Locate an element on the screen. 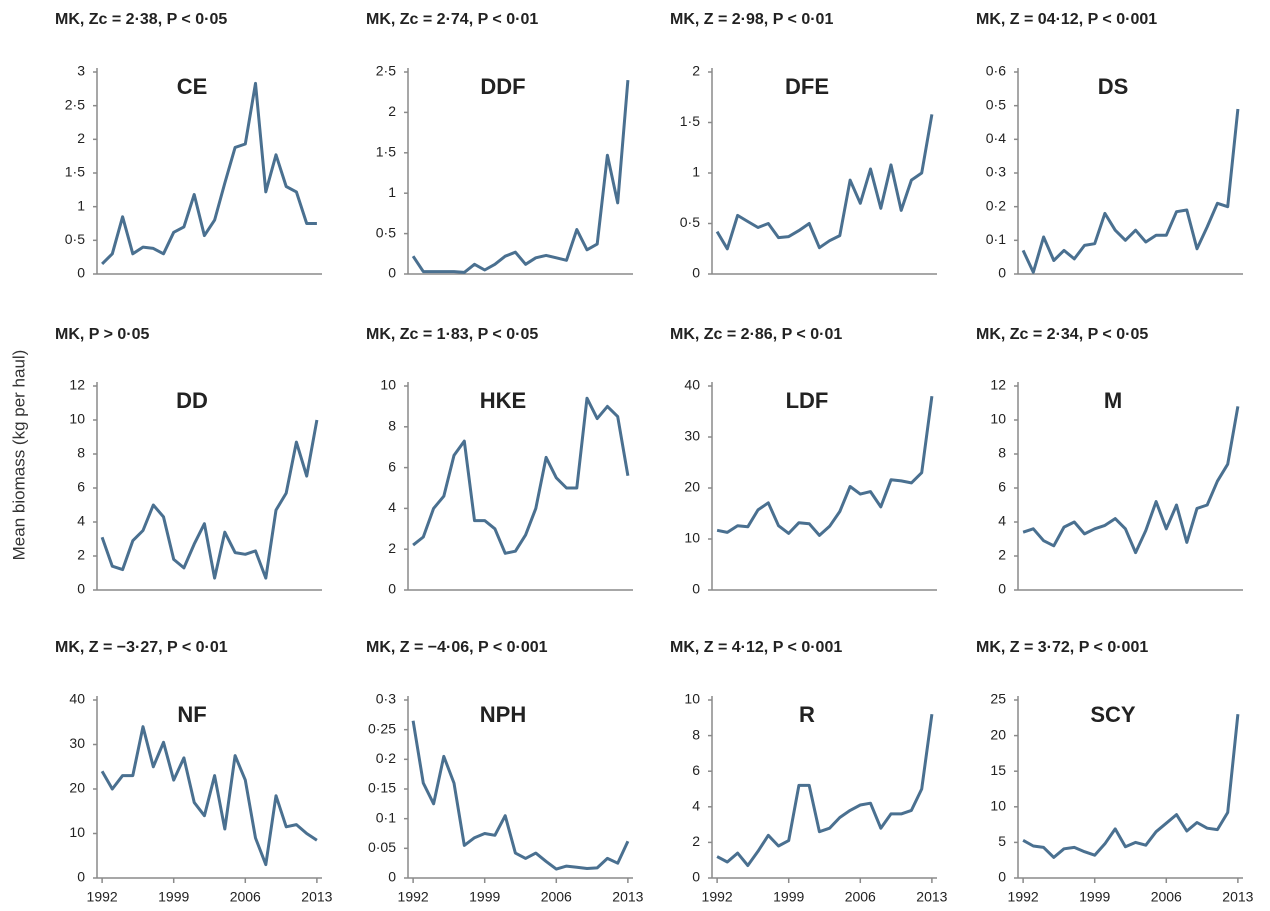 This screenshot has height=911, width=1270. y-tick-label: 0·05 is located at coordinates (382, 847).